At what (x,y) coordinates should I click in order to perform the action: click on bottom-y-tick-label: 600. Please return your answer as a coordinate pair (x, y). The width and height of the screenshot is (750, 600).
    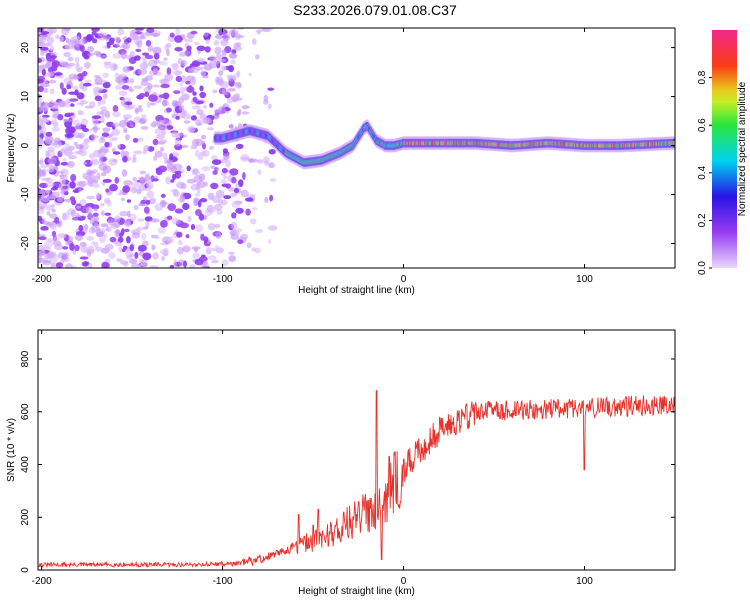
    Looking at the image, I should click on (25, 411).